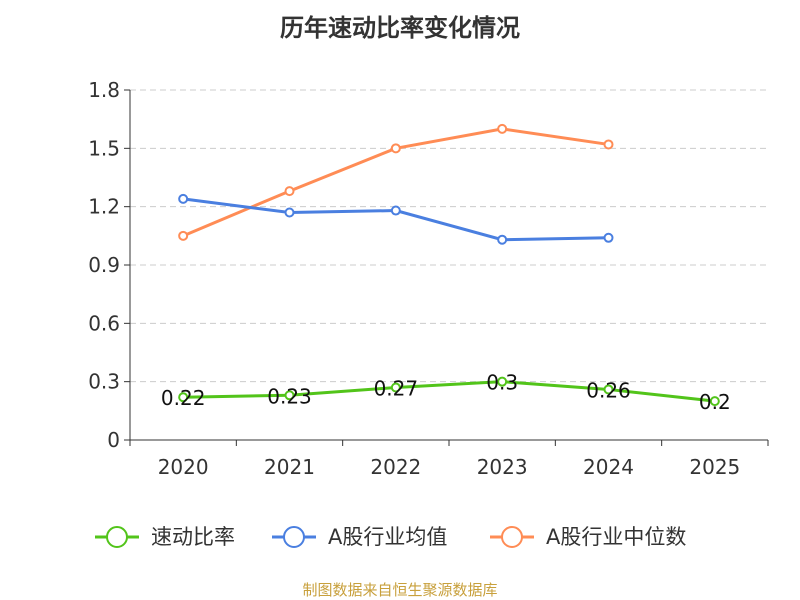 The width and height of the screenshot is (800, 600). I want to click on x-tick-label: 2021, so click(289, 467).